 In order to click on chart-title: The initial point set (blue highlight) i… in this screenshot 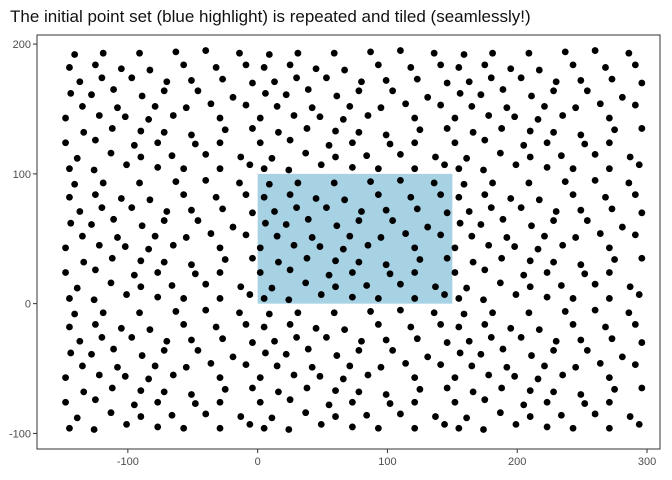, I will do `click(270, 16)`.